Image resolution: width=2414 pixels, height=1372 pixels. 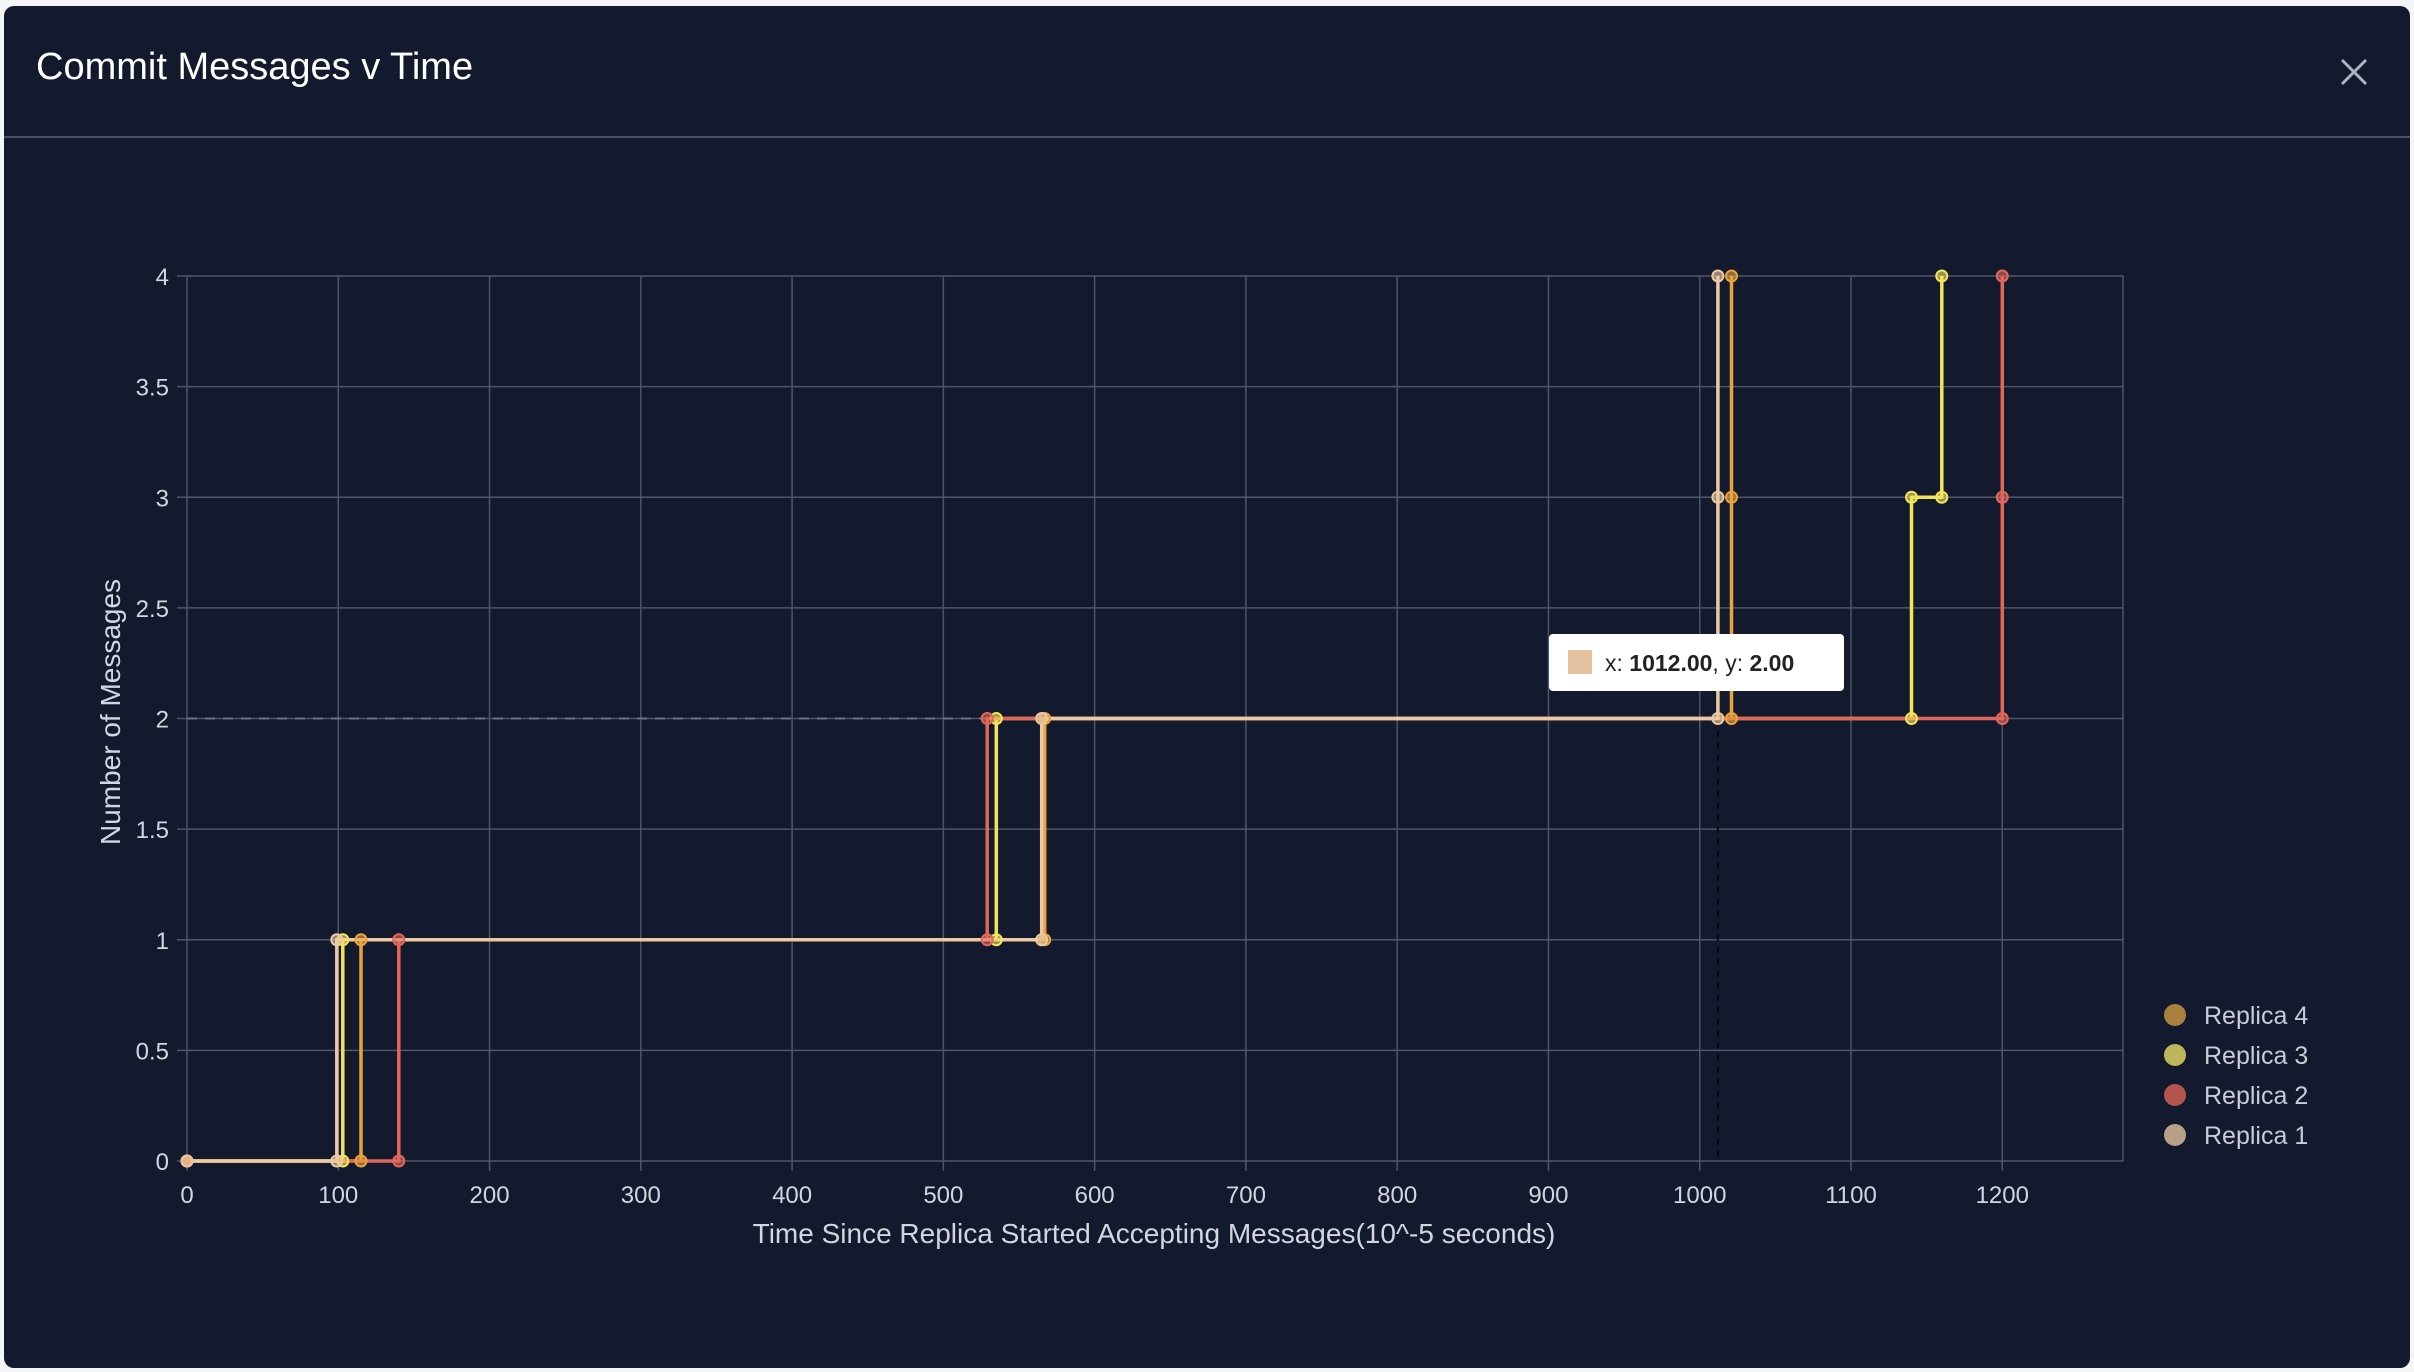 I want to click on tooltip-value: 1012.00, so click(x=1670, y=663).